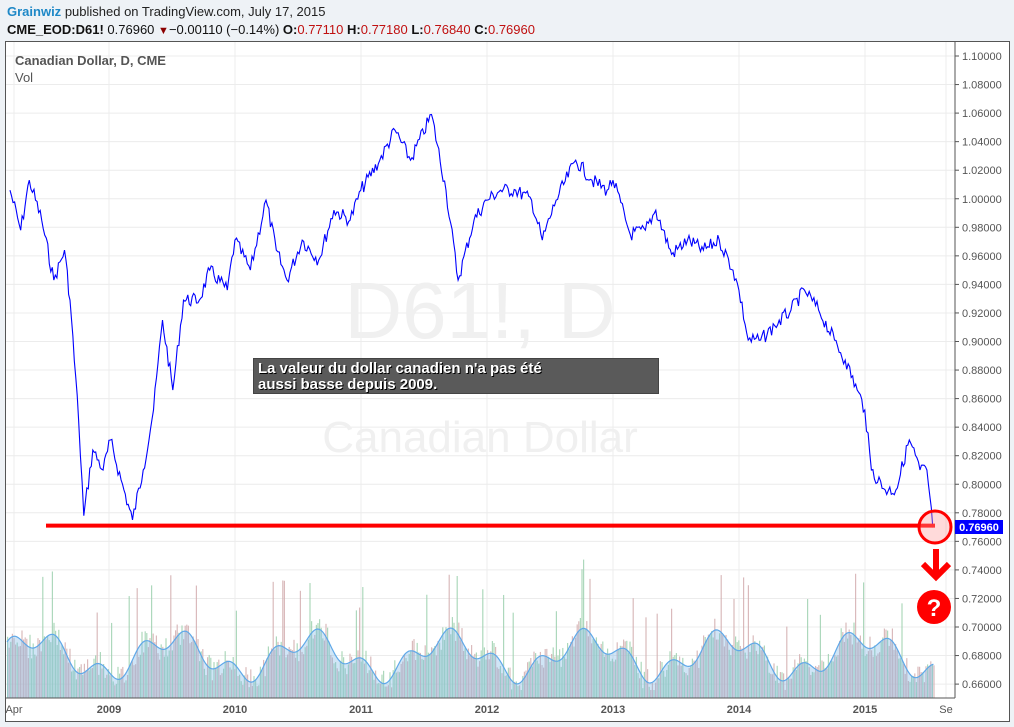 This screenshot has height=727, width=1014. I want to click on y-tick-label: 1.02000, so click(982, 171).